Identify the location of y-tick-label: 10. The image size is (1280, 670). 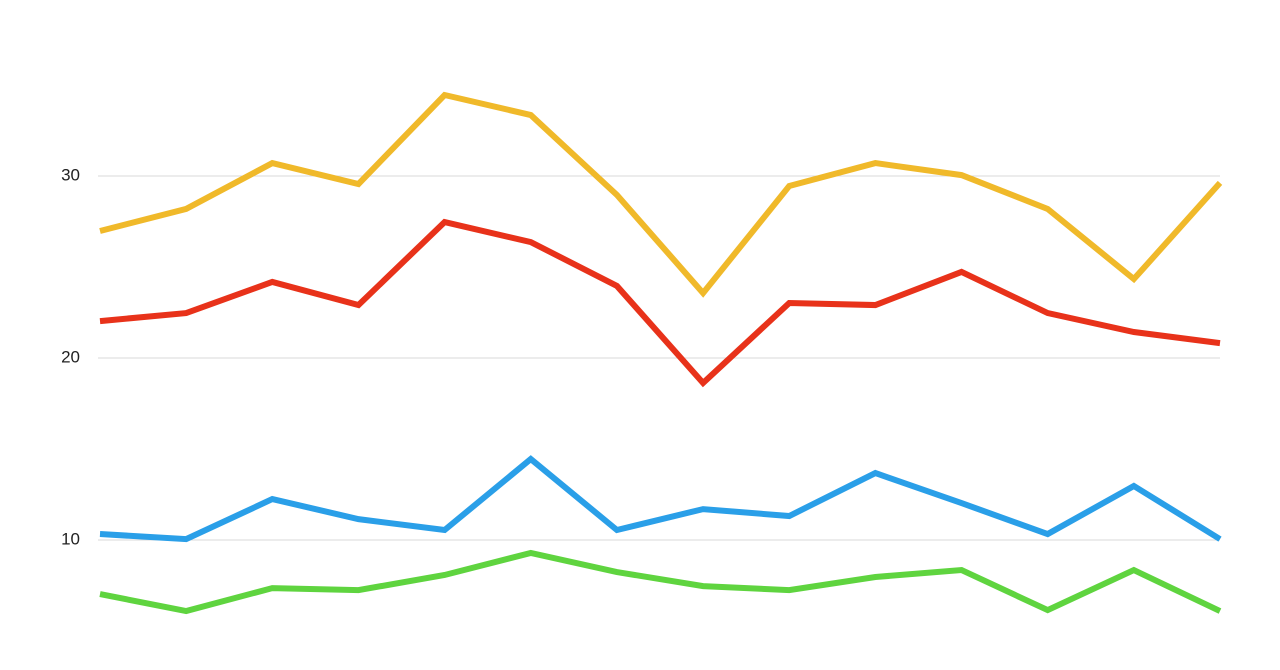
(70, 539).